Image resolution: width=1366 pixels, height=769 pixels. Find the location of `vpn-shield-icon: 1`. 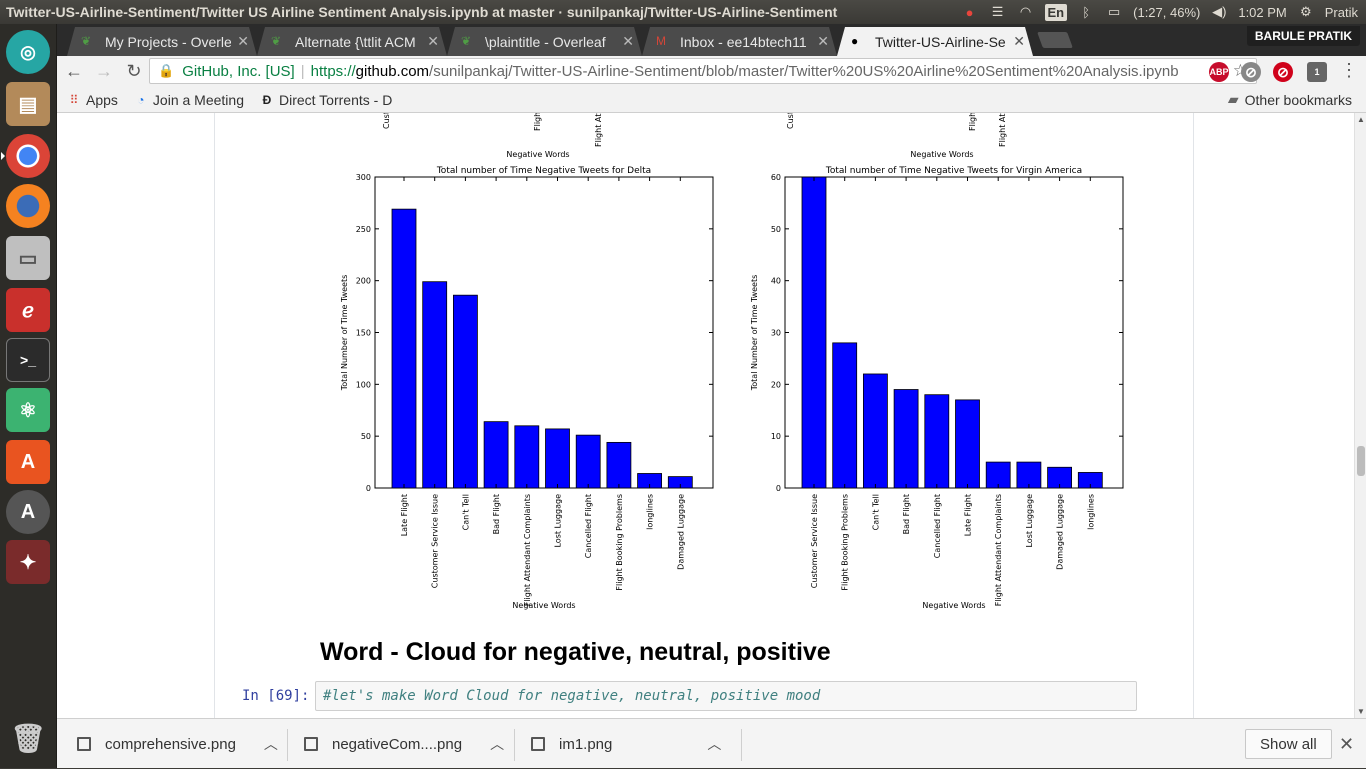

vpn-shield-icon: 1 is located at coordinates (1317, 72).